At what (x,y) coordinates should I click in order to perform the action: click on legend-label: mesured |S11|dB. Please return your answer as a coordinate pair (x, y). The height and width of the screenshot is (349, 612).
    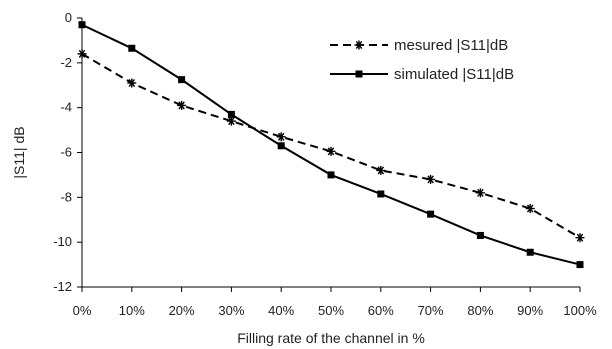
    Looking at the image, I should click on (451, 45).